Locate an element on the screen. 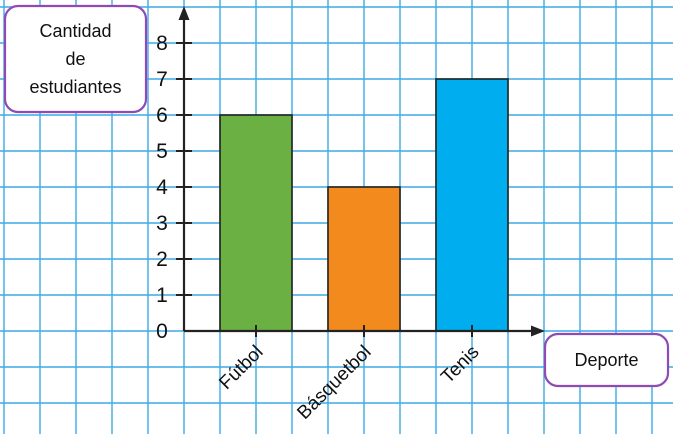  y-axis-title-line-2: de is located at coordinates (75, 59).